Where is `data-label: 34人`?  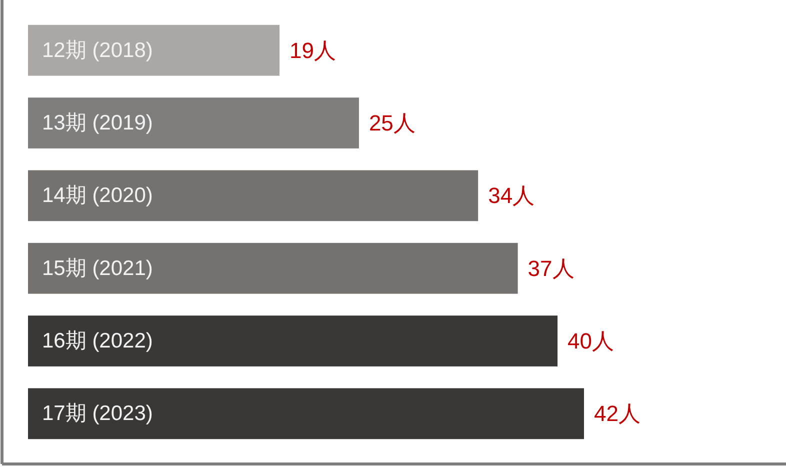 data-label: 34人 is located at coordinates (511, 195).